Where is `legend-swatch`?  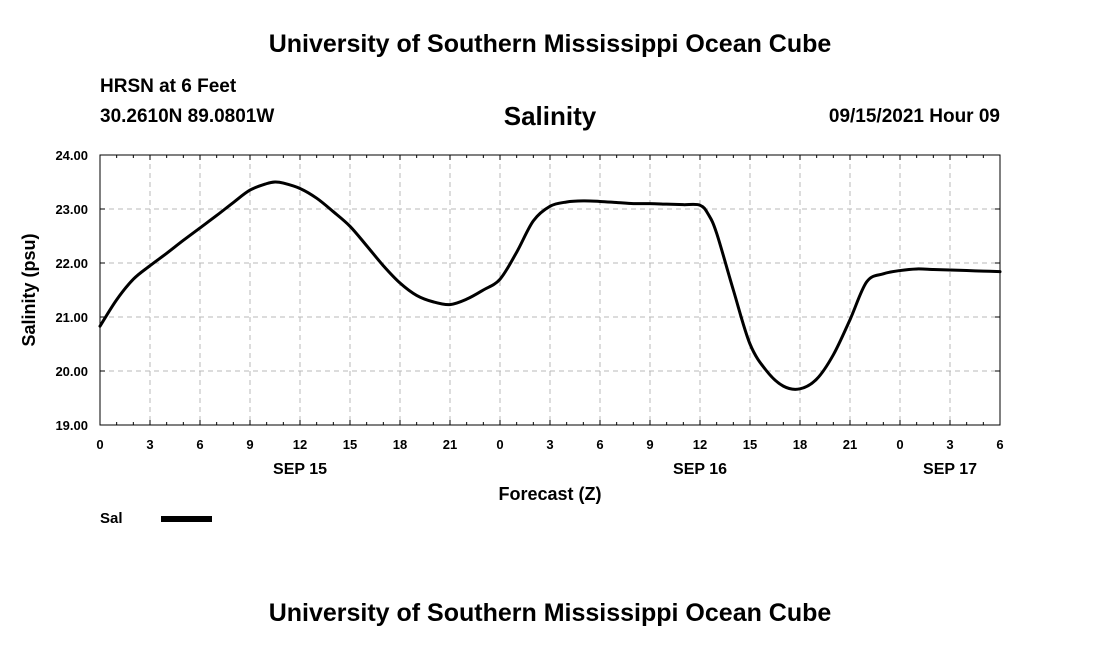
legend-swatch is located at coordinates (186, 519).